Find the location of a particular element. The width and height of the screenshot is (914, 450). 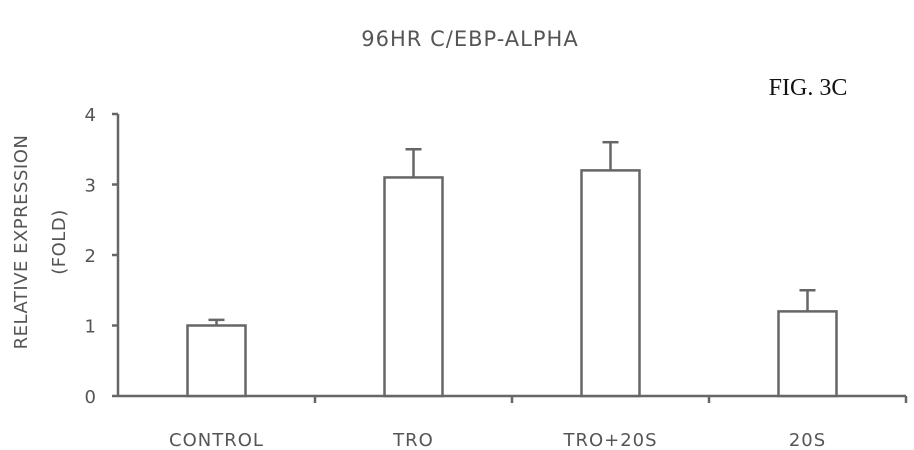

x-ticks is located at coordinates (610, 399).